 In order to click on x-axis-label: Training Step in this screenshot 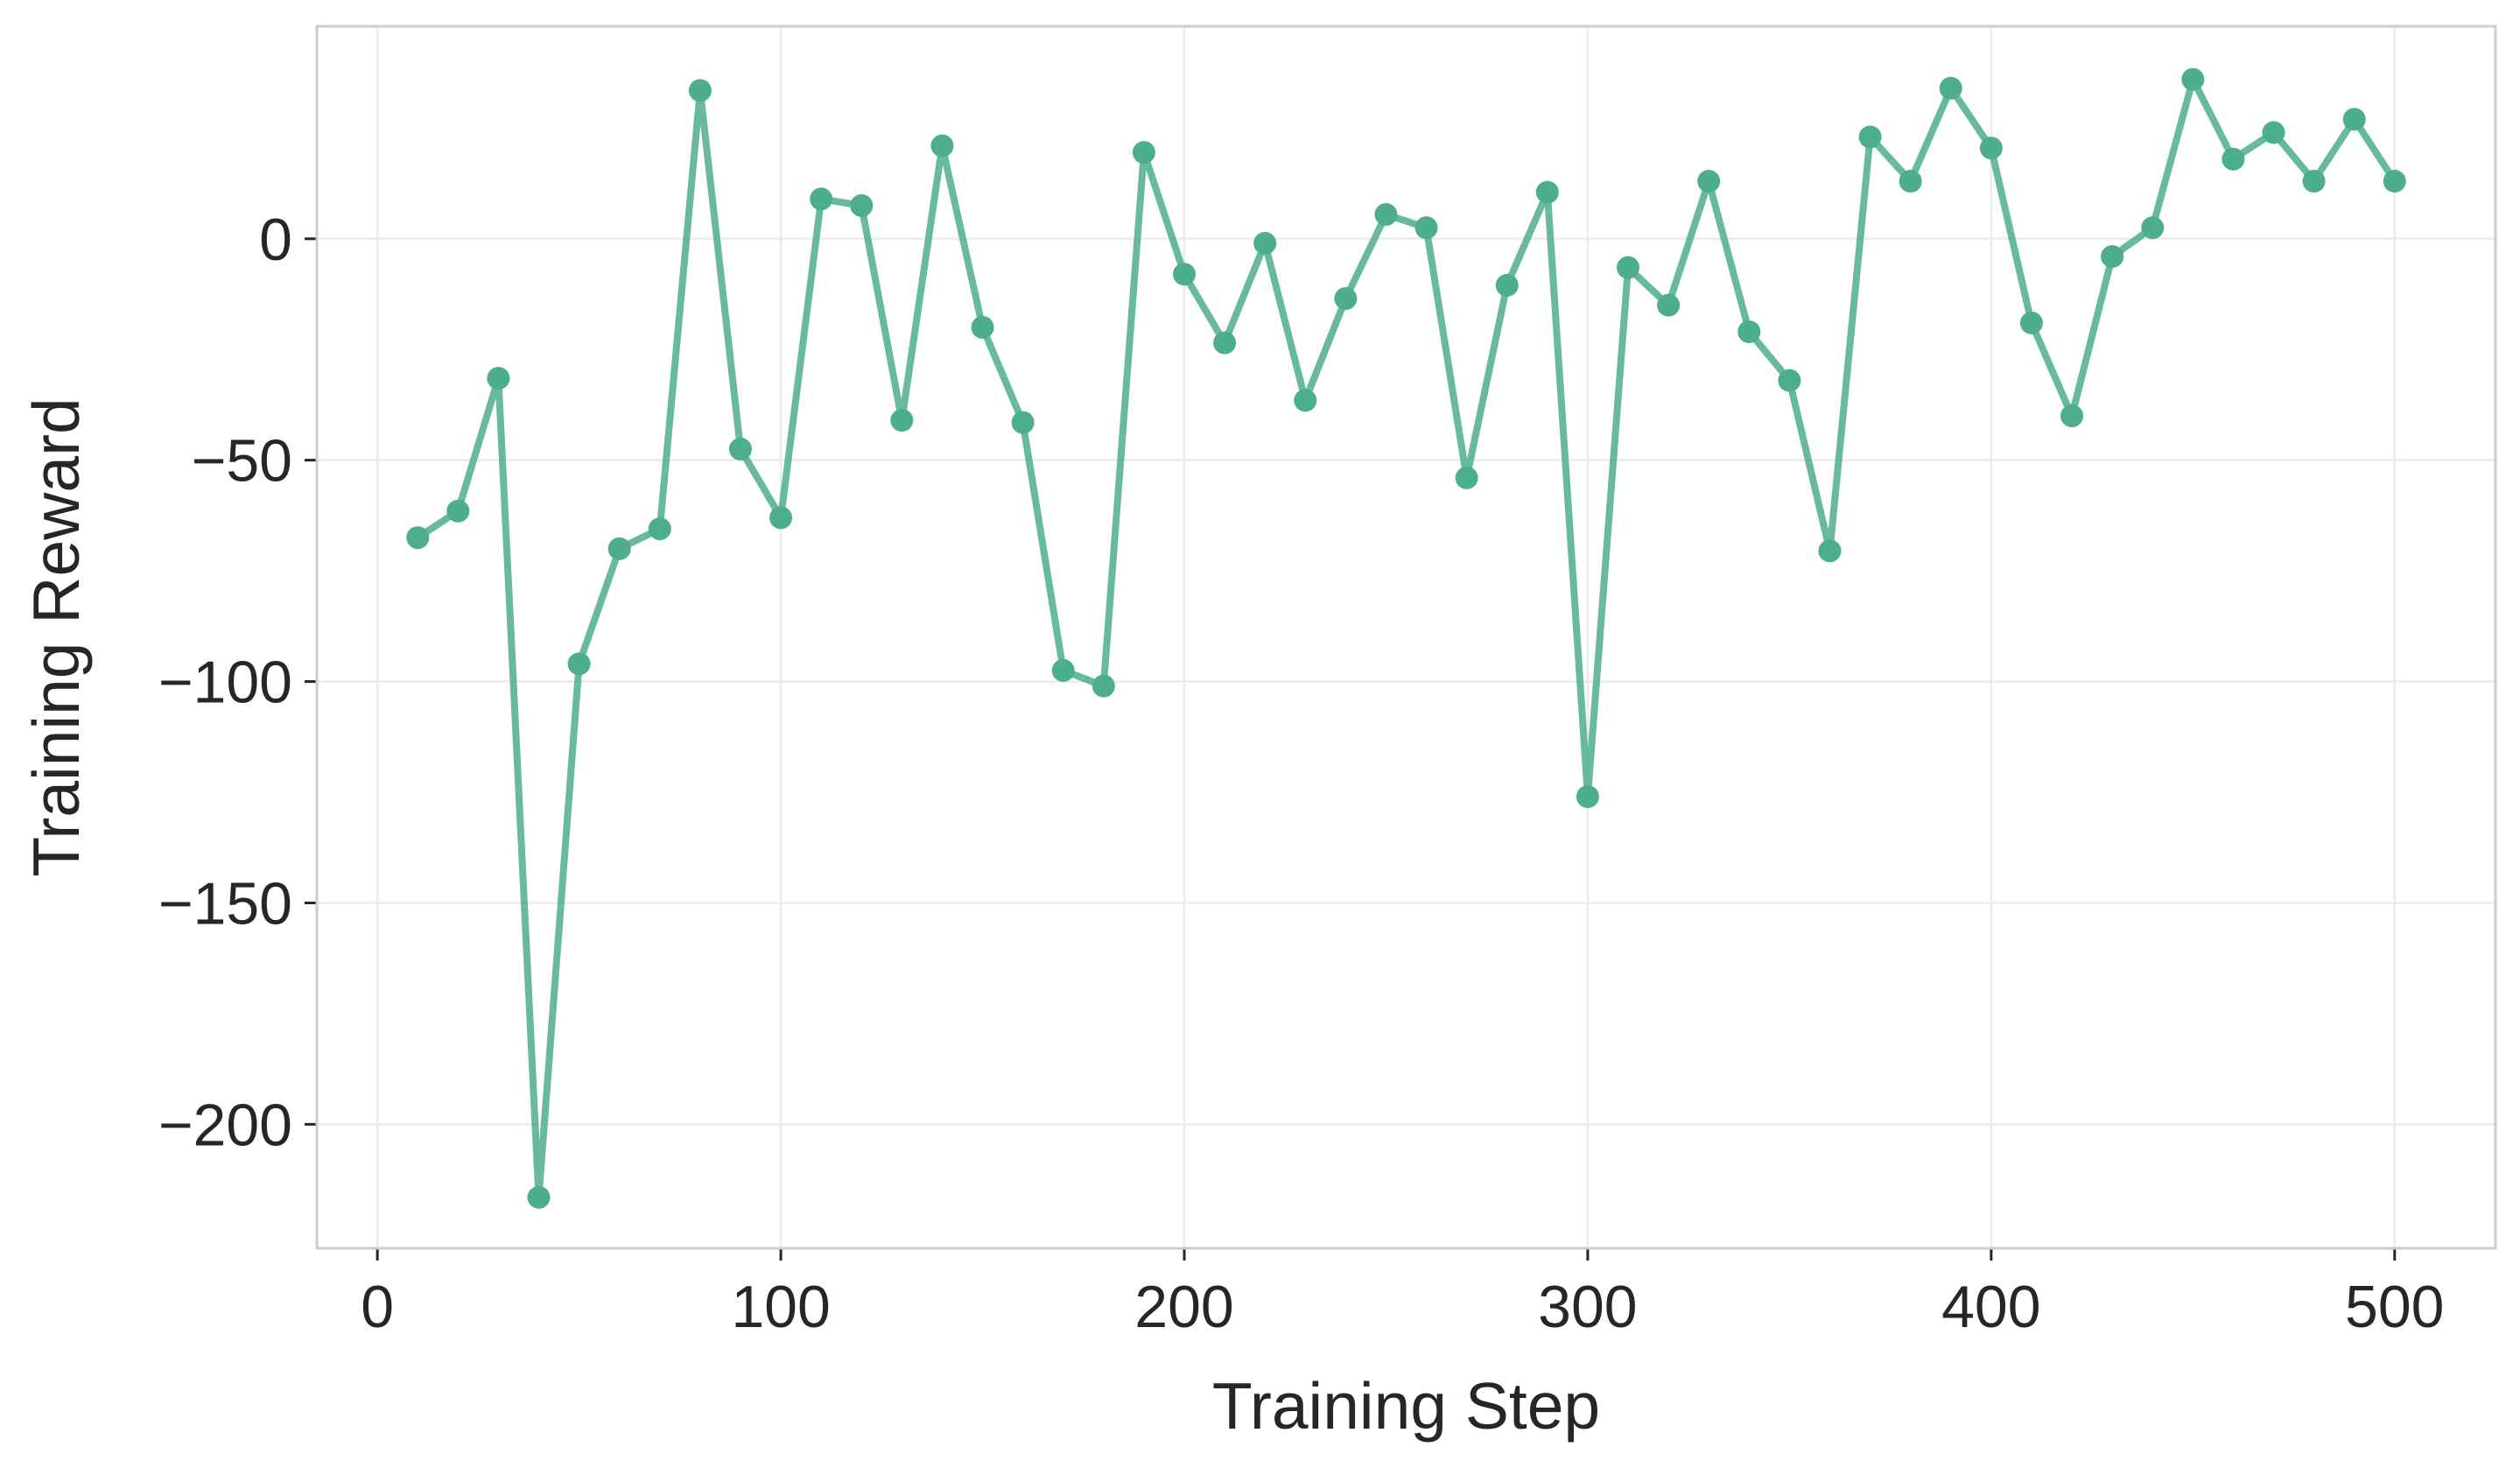, I will do `click(1406, 1406)`.